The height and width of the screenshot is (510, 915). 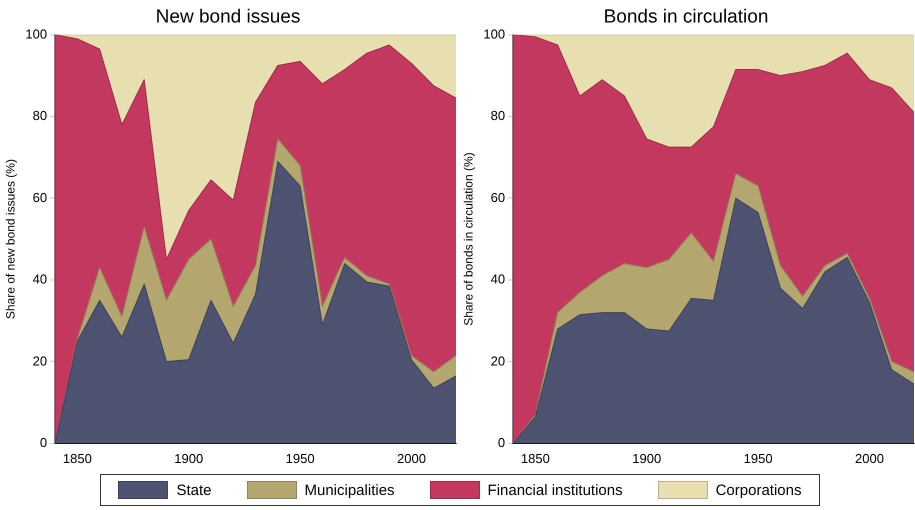 What do you see at coordinates (194, 490) in the screenshot?
I see `legend-label: State` at bounding box center [194, 490].